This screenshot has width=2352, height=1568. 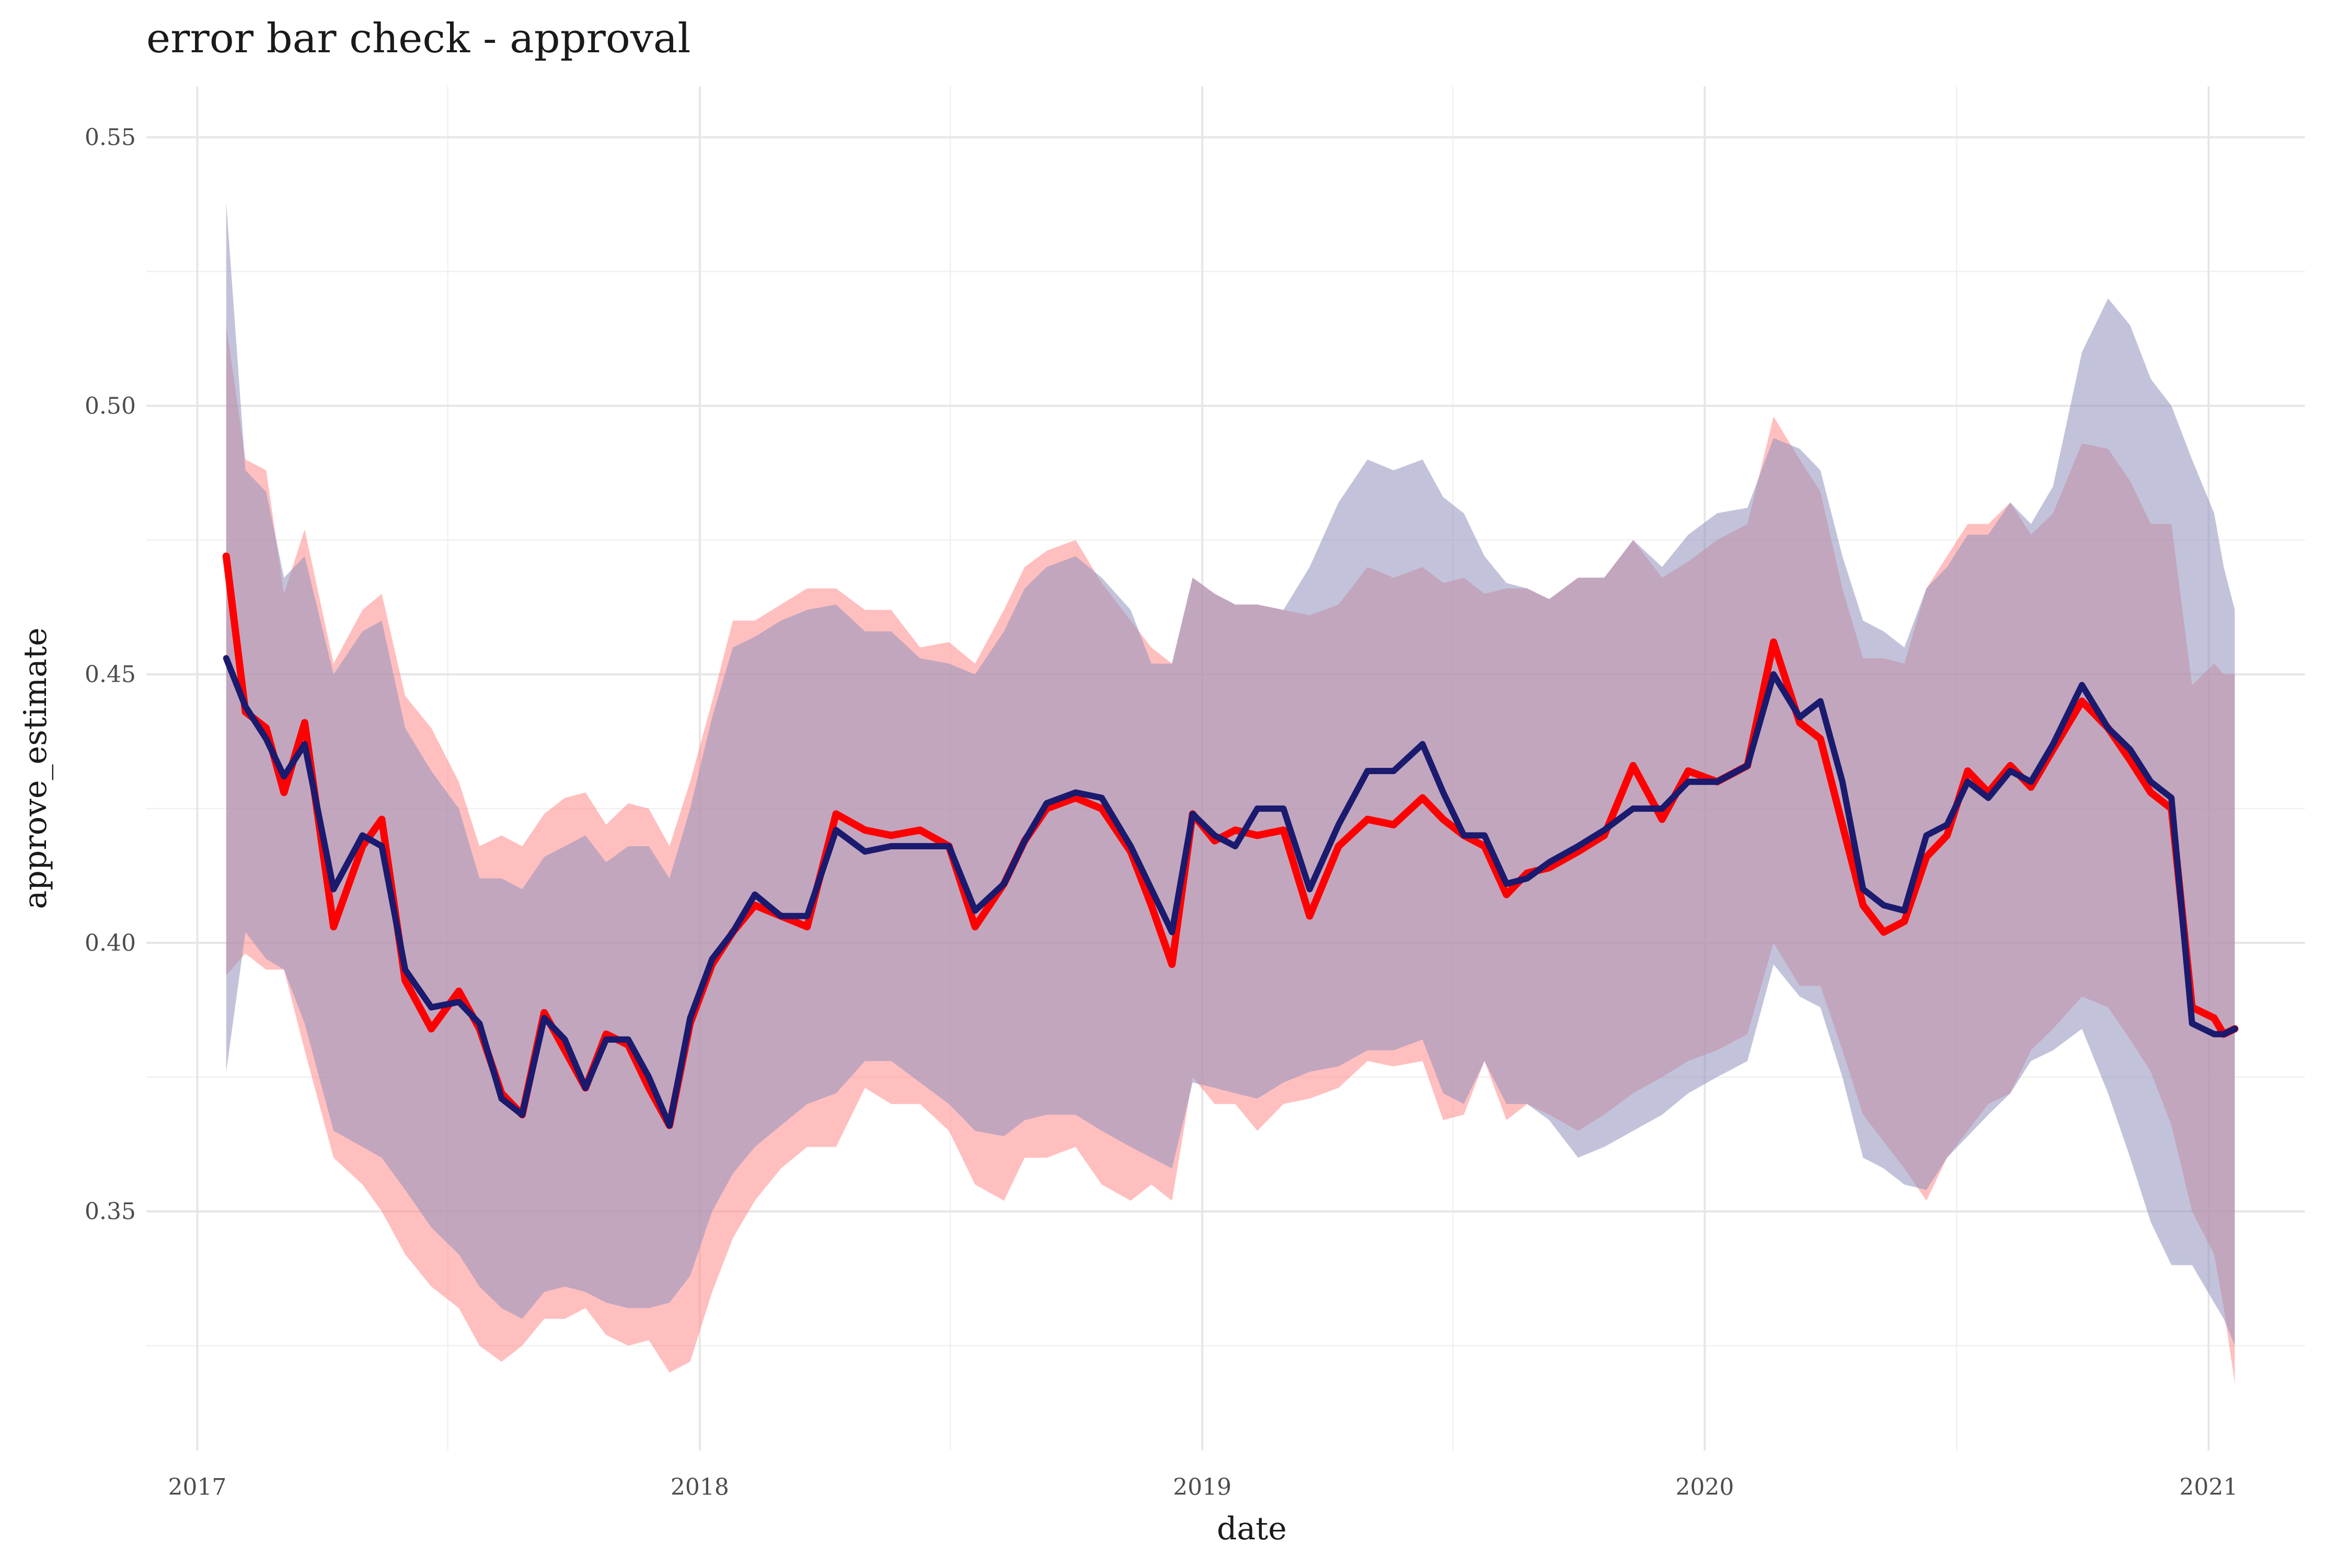 What do you see at coordinates (700, 1487) in the screenshot?
I see `x-tick-label: 2018` at bounding box center [700, 1487].